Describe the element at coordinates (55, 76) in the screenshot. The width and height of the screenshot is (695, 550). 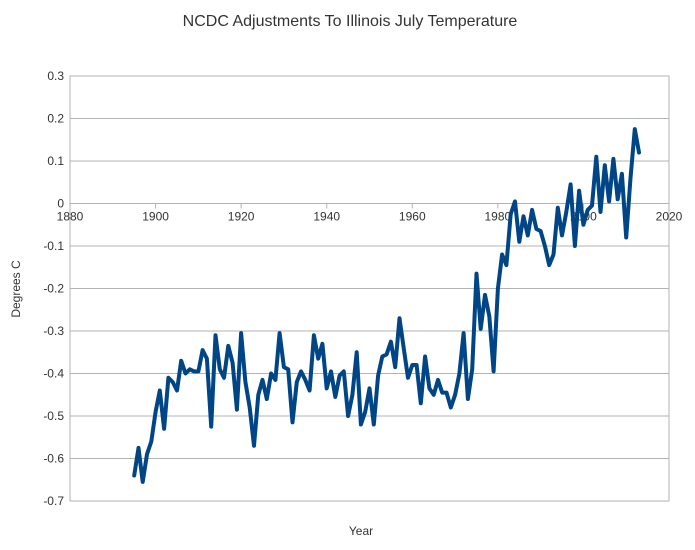
I see `y-tick-label: 0.3` at that location.